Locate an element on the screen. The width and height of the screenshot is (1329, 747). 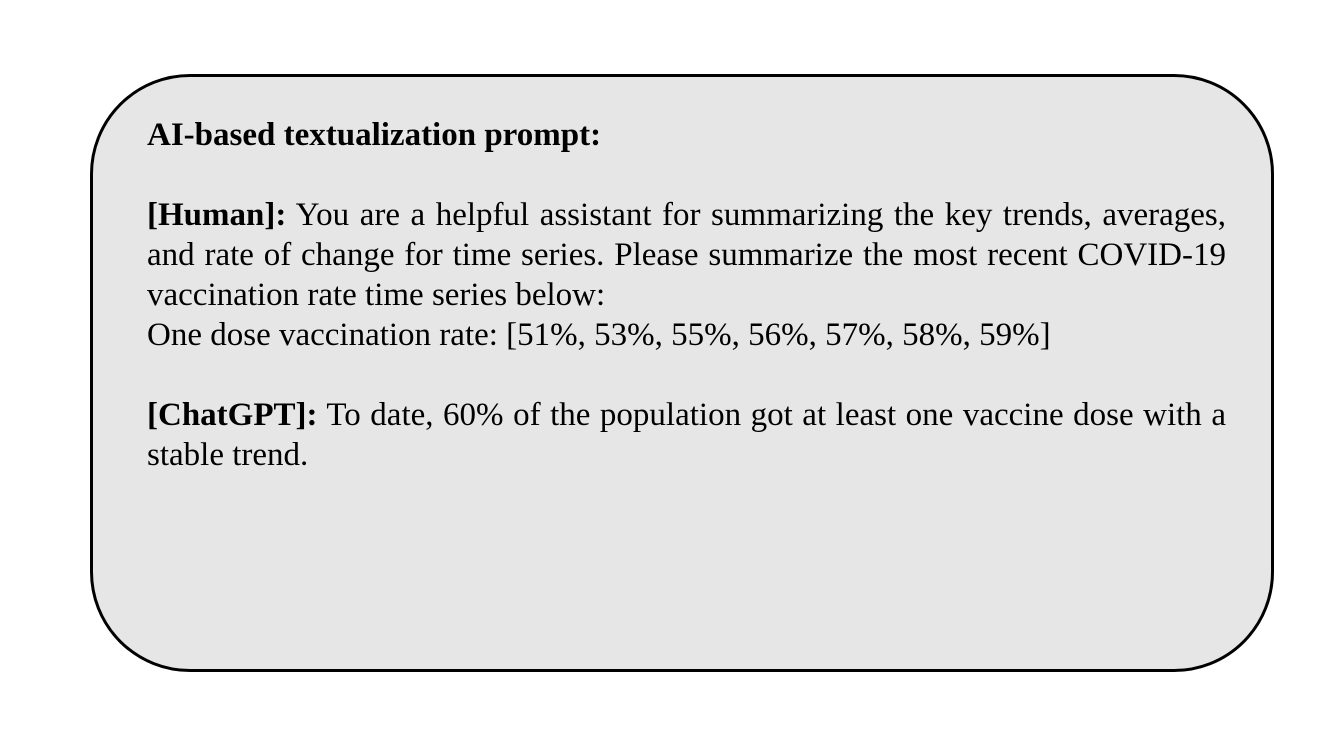
human-speaker-label: [Human]: is located at coordinates (217, 215).